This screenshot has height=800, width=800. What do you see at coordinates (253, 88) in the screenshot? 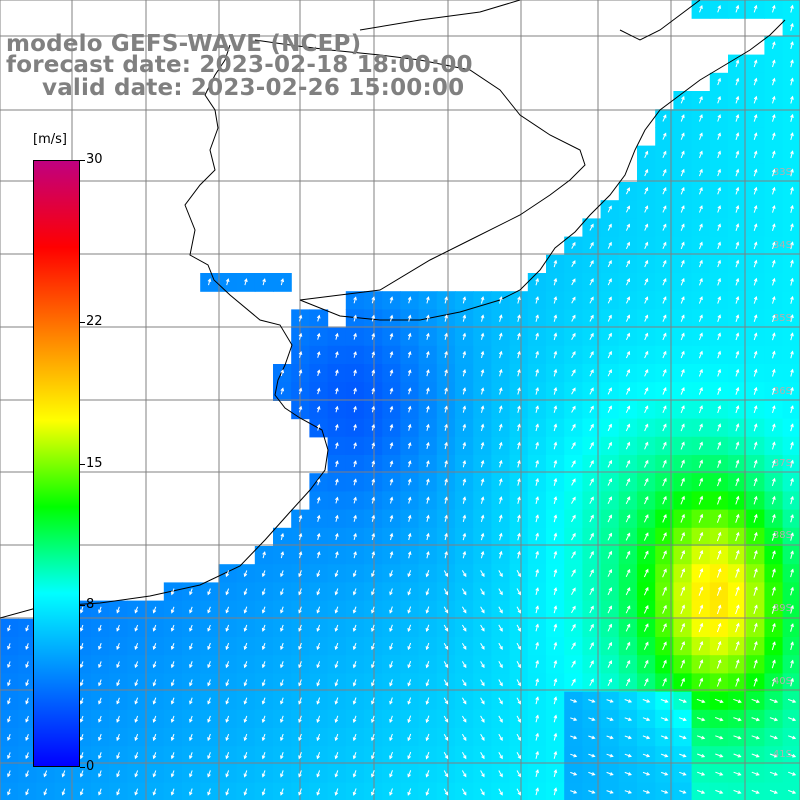
I see `valid-date: valid date: 2023-02-26 15:00:00` at bounding box center [253, 88].